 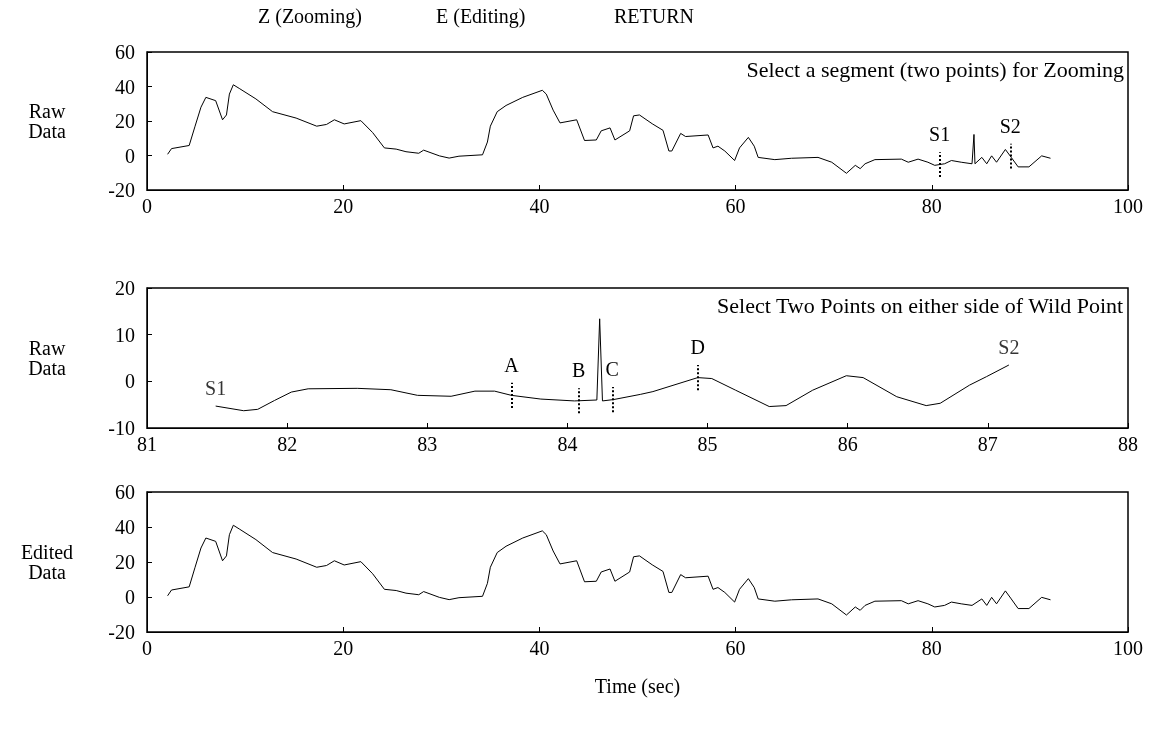 What do you see at coordinates (578, 370) in the screenshot?
I see `ref-line-label: B` at bounding box center [578, 370].